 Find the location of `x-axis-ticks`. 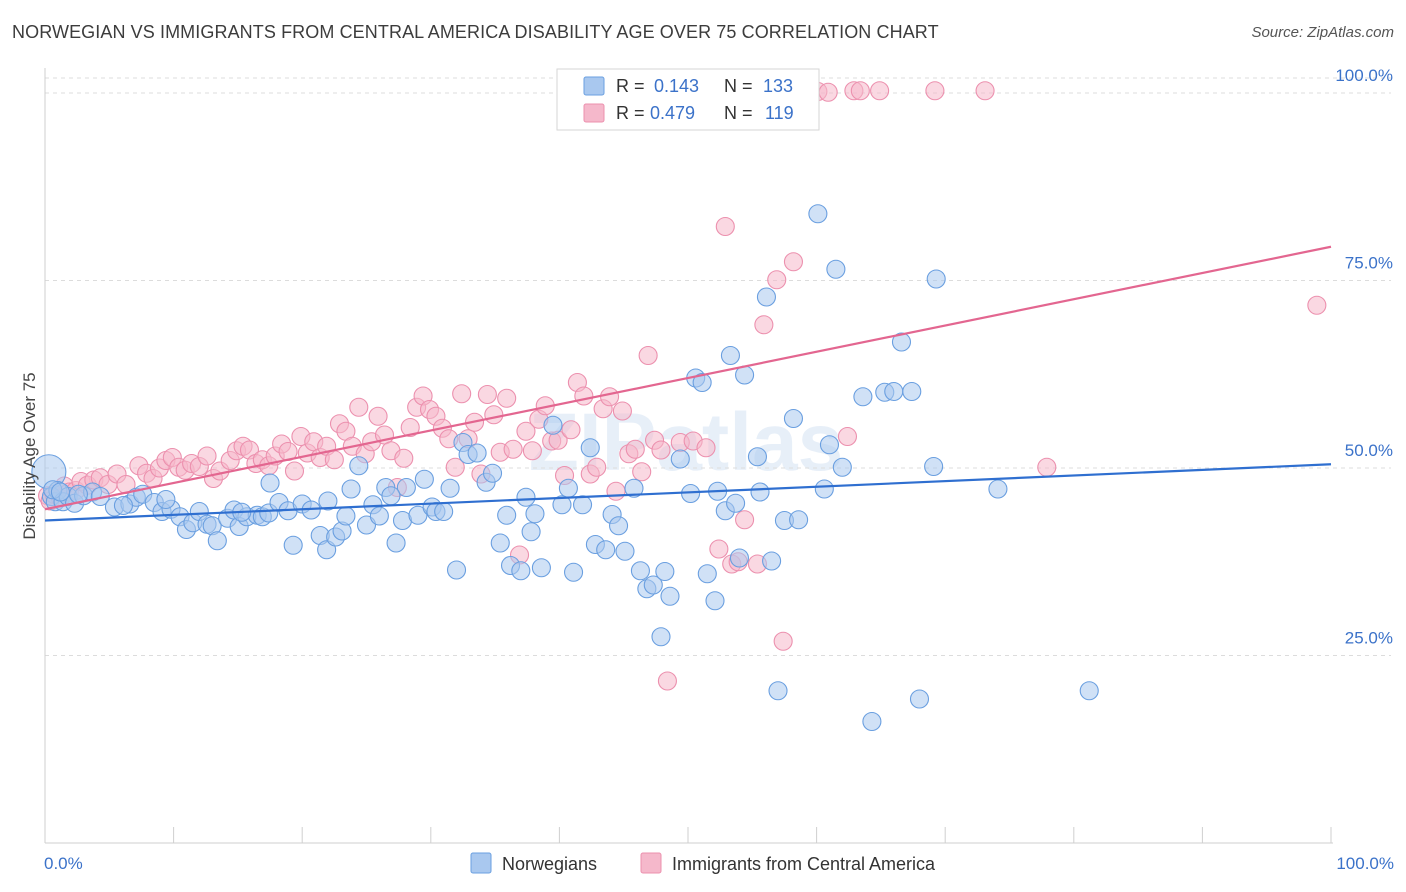

x-axis-ticks is located at coordinates (752, 835).